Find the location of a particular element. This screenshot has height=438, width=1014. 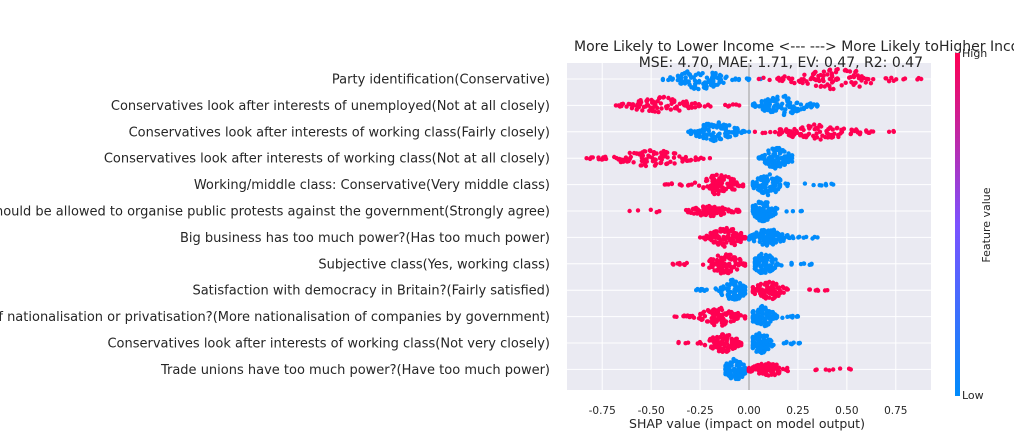

feature-label: Party identification(Conservative) is located at coordinates (441, 80).